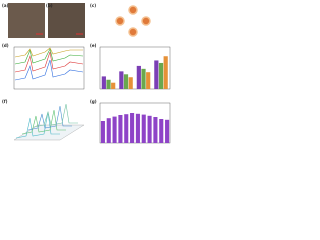  What do you see at coordinates (5, 5) in the screenshot?
I see `panel-label: (a)` at bounding box center [5, 5].